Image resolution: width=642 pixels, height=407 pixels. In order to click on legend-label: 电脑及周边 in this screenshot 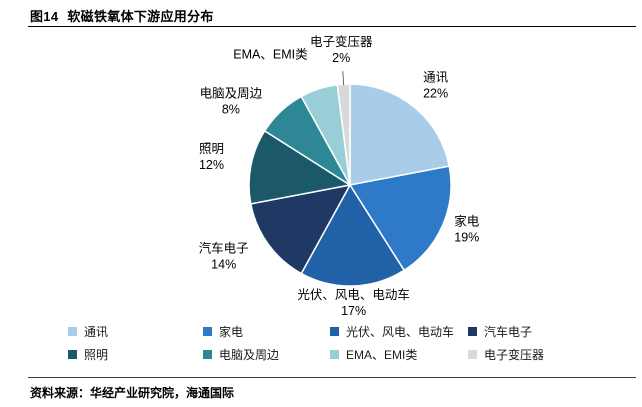, I will do `click(249, 354)`.